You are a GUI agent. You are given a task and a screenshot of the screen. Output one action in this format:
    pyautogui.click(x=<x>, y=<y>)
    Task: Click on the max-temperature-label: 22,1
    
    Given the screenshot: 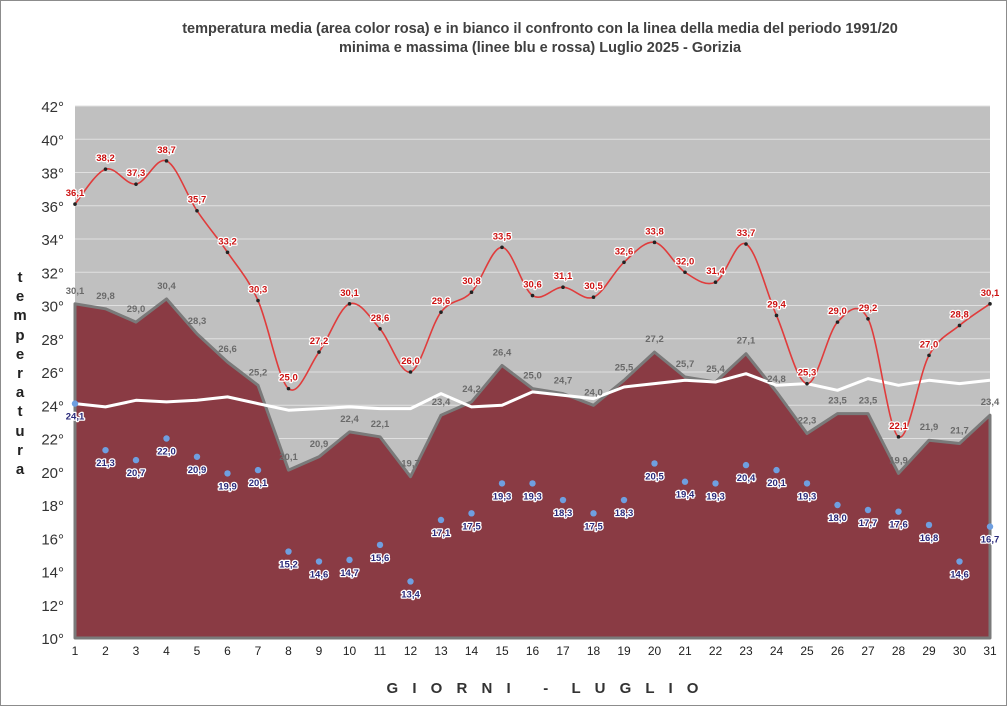 What is the action you would take?
    pyautogui.click(x=898, y=426)
    